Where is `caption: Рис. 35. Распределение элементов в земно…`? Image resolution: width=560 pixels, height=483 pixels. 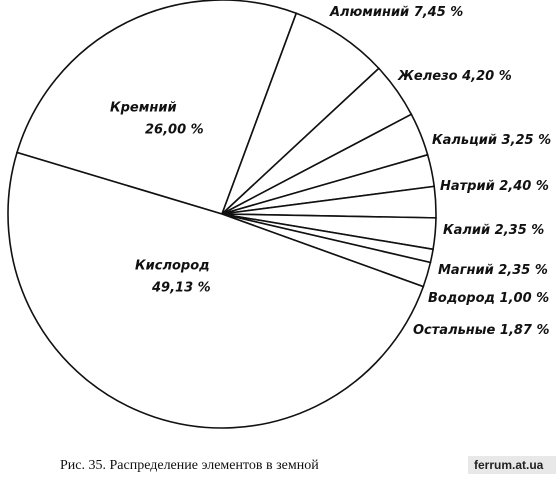
caption: Рис. 35. Распределение элементов в земно… is located at coordinates (189, 465).